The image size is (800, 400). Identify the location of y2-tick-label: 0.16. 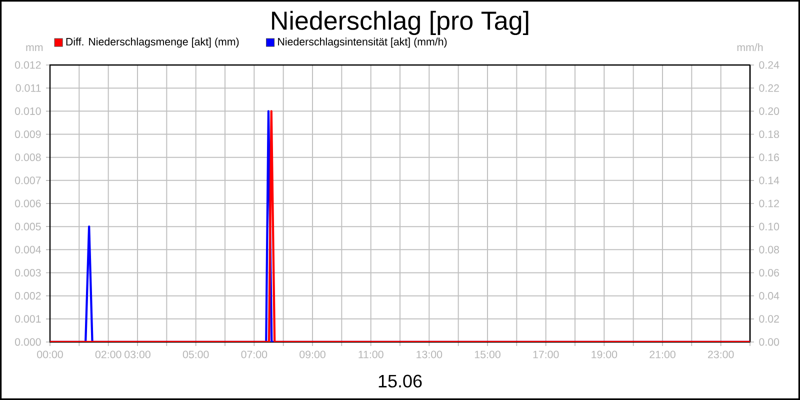
(769, 158).